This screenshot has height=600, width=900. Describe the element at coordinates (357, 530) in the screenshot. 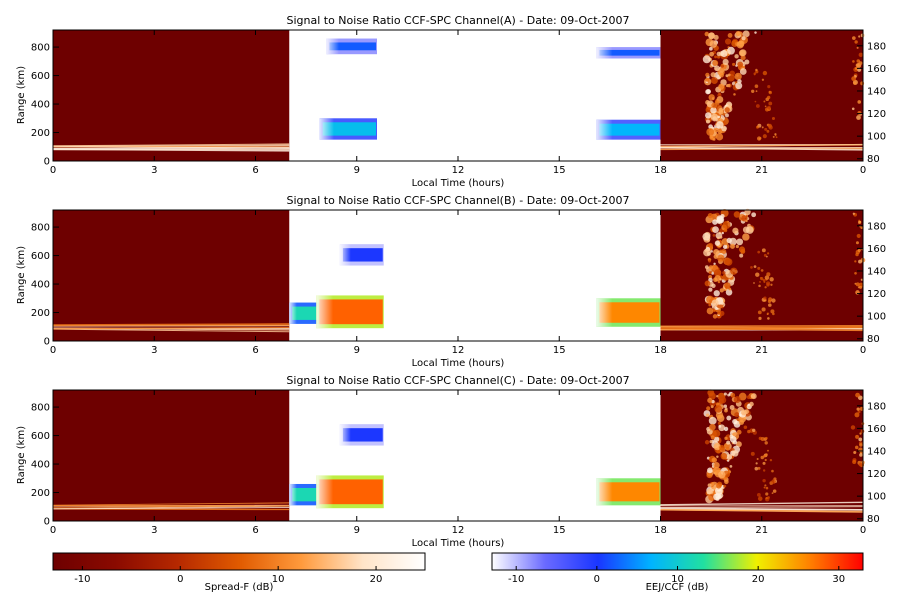

I see `panel-c-x-tick-label: 9` at that location.